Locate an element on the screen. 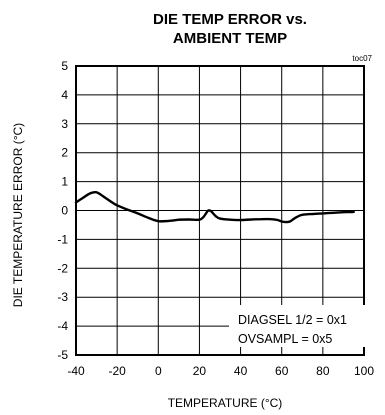 The height and width of the screenshot is (415, 385). y-tick-labels: 5 4 3 2 1 0 -1 -2 -3 -4 -5 is located at coordinates (62, 210).